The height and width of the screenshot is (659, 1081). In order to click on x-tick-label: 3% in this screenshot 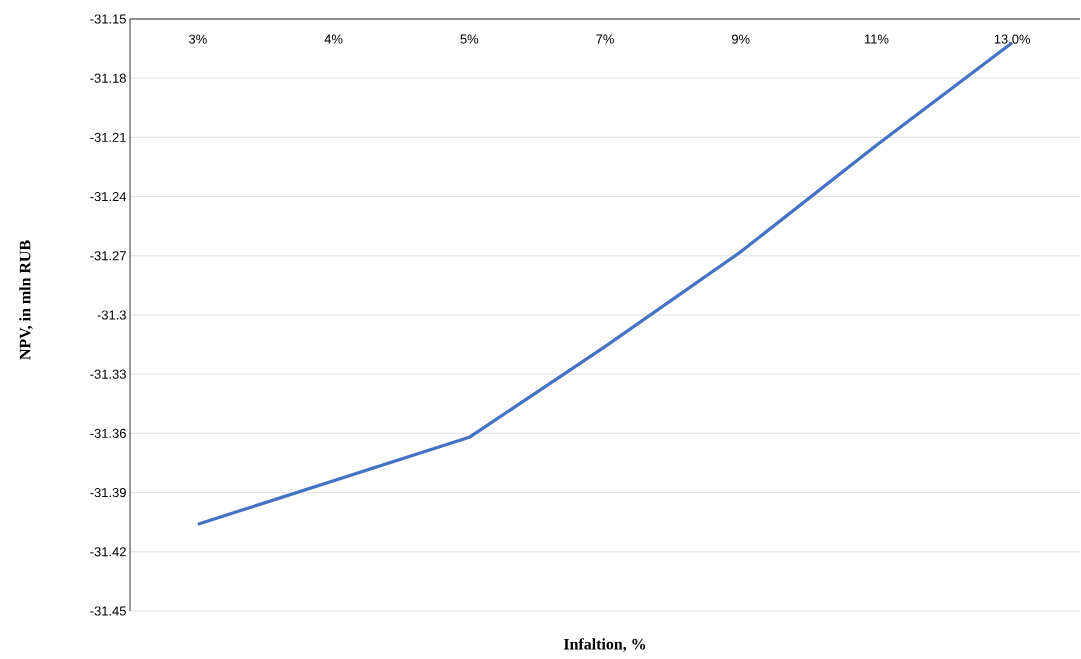, I will do `click(198, 39)`.